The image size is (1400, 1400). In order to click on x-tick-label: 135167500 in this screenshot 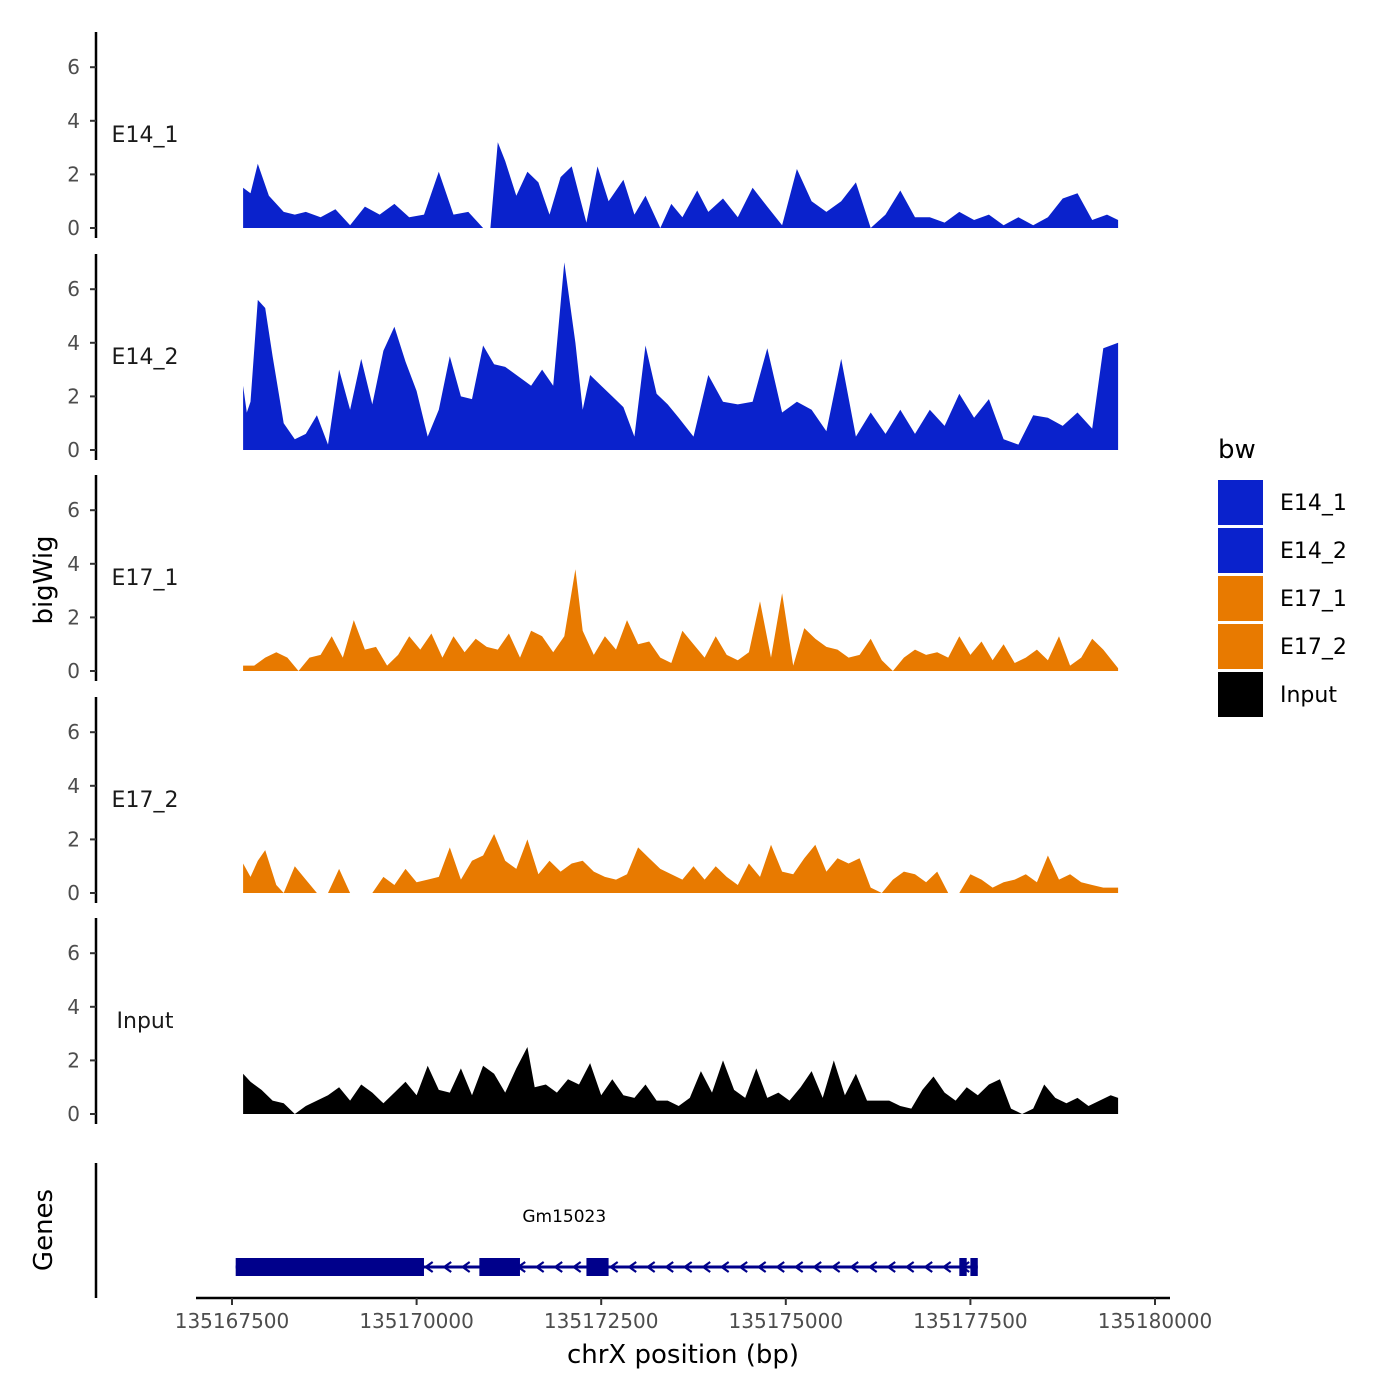, I will do `click(232, 1321)`.